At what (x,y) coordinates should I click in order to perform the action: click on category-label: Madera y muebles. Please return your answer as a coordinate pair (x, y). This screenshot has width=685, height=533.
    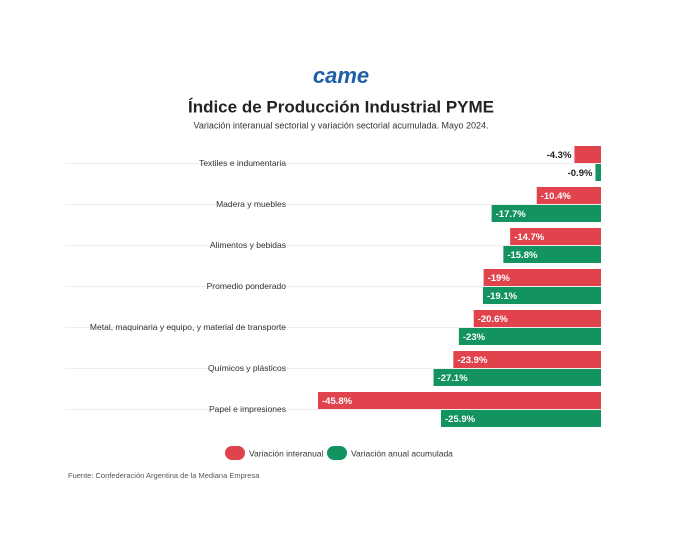
    Looking at the image, I should click on (251, 204).